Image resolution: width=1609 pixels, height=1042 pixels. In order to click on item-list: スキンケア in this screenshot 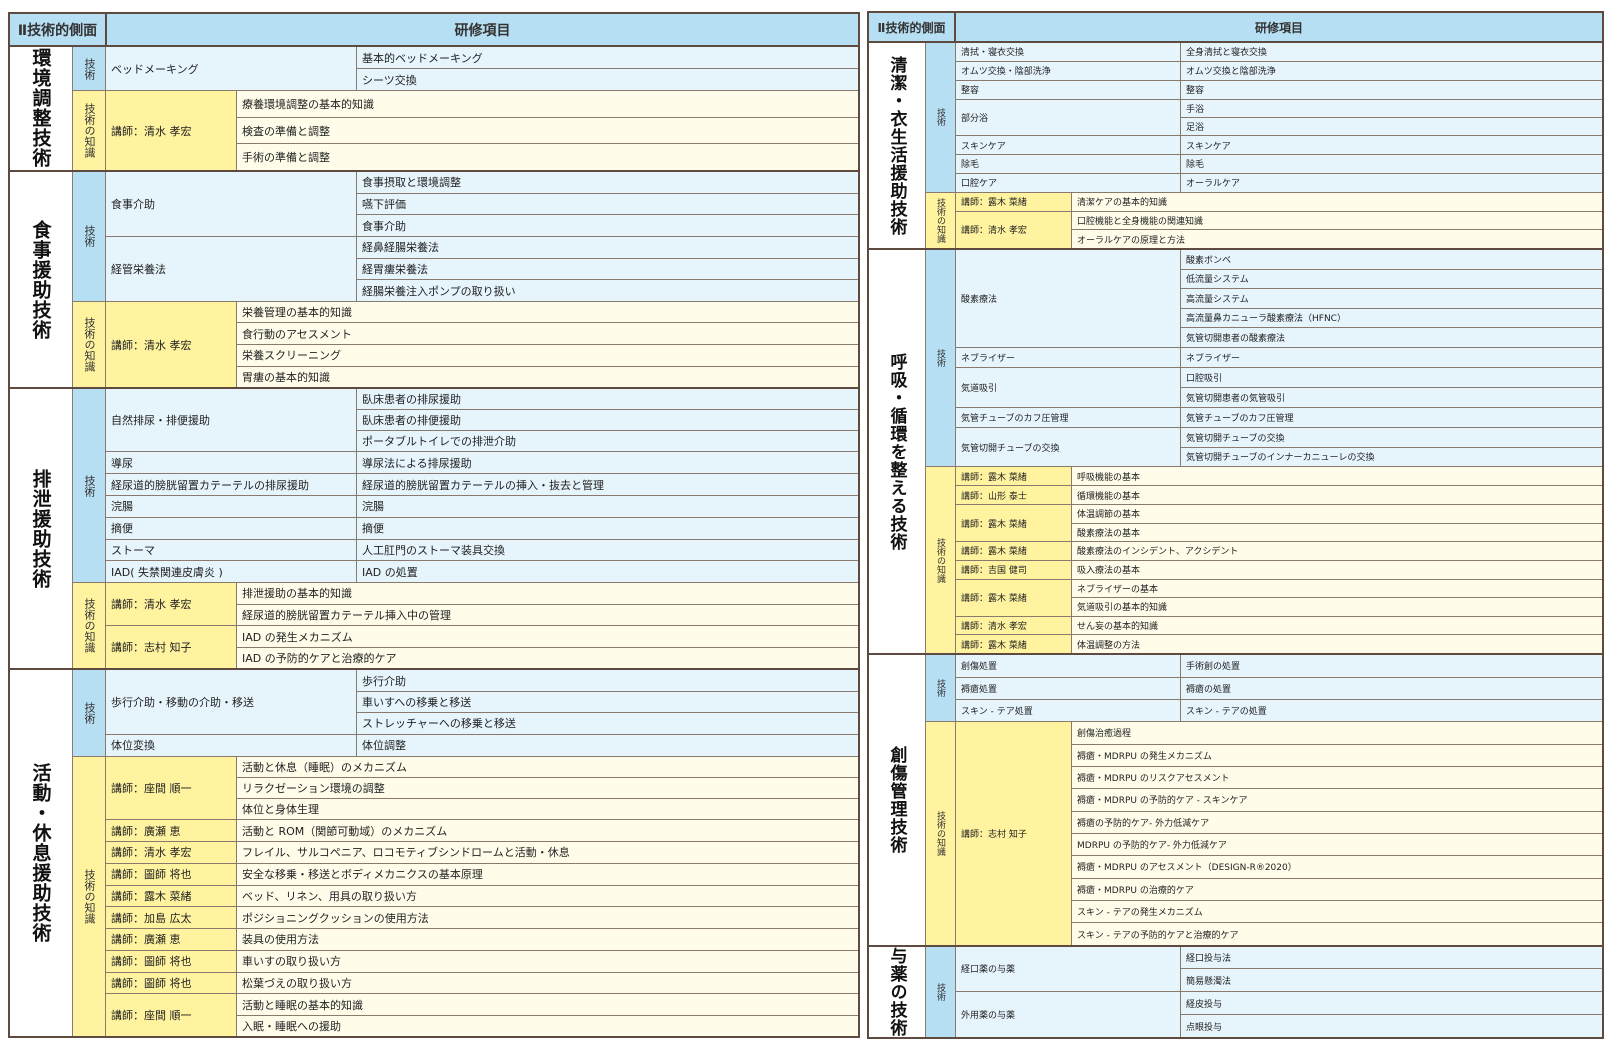, I will do `click(1391, 145)`.